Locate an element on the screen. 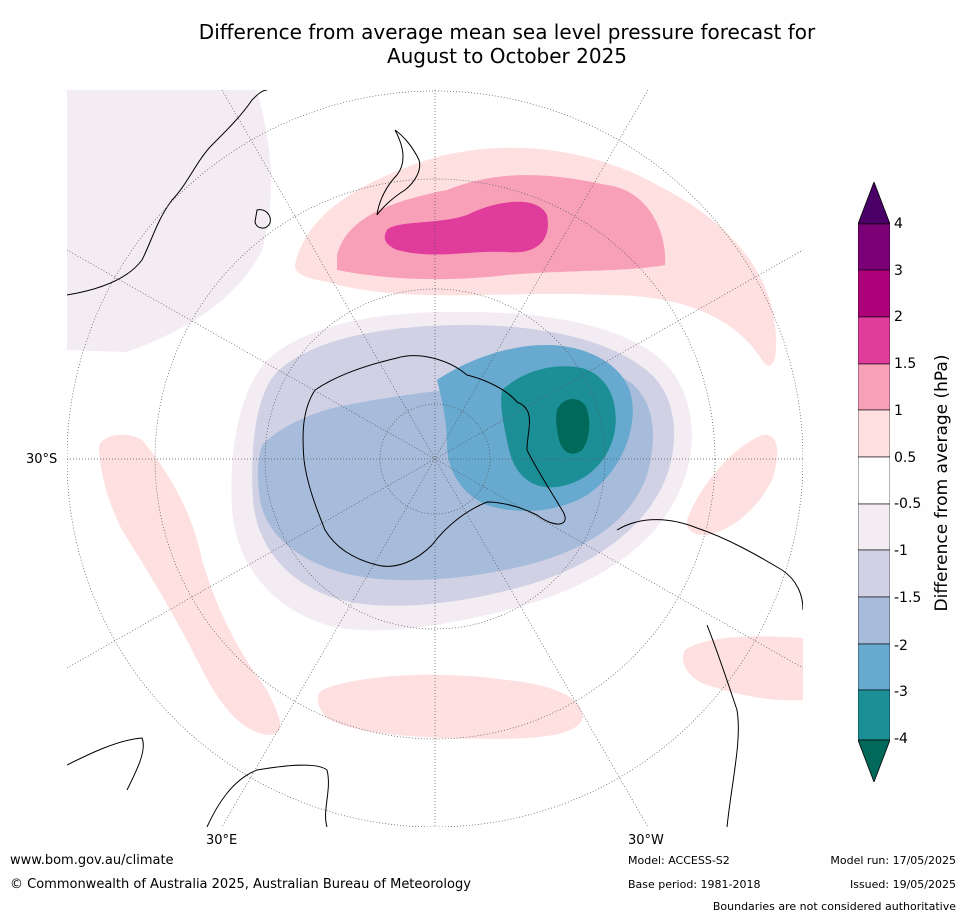 The height and width of the screenshot is (919, 965). colorbar-tick: 2 is located at coordinates (898, 317).